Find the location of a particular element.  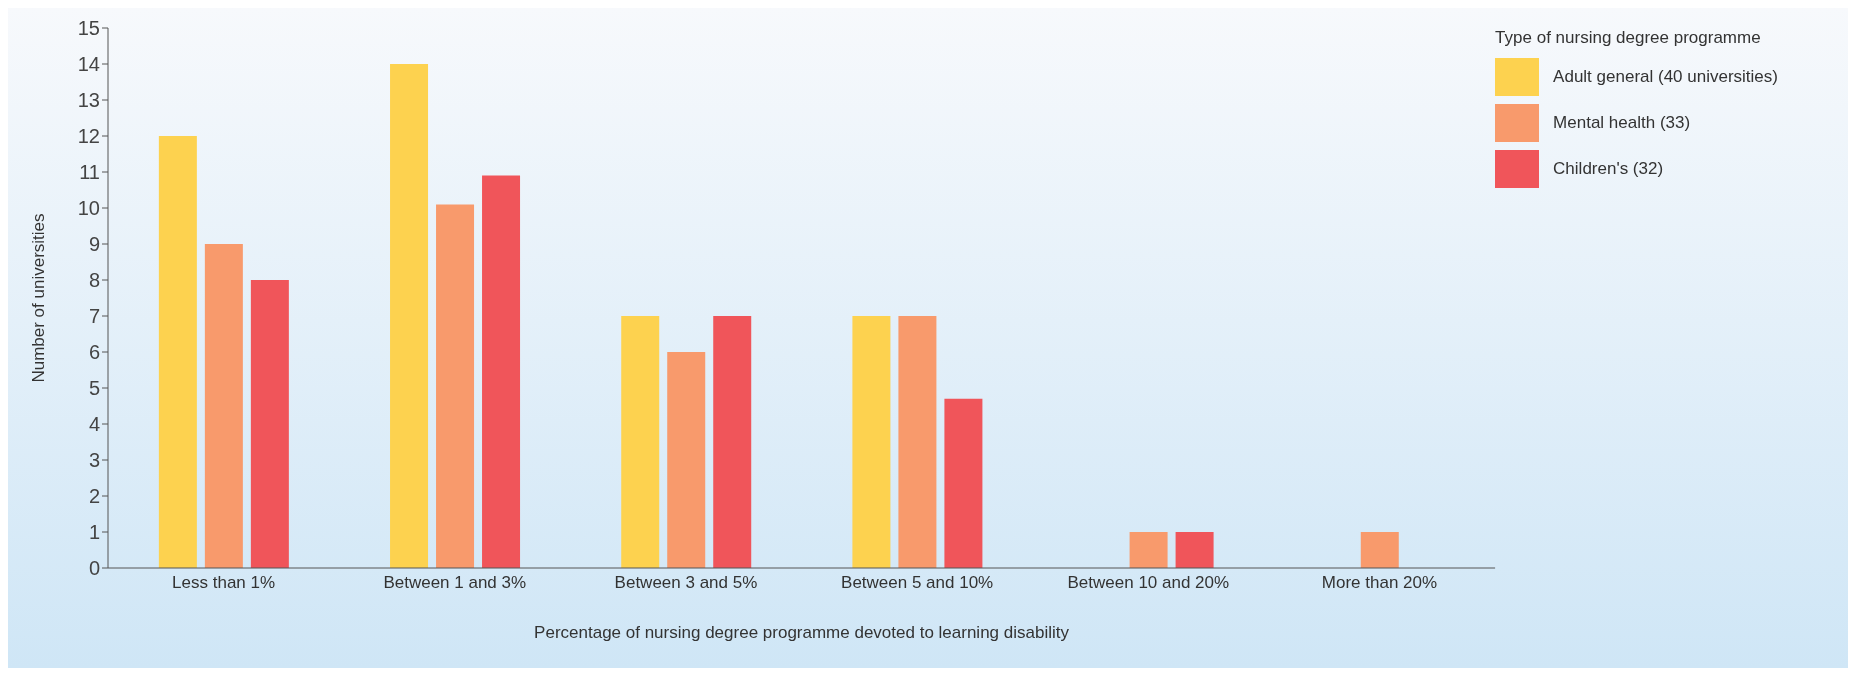

y-tick-label: 10 is located at coordinates (88, 208).